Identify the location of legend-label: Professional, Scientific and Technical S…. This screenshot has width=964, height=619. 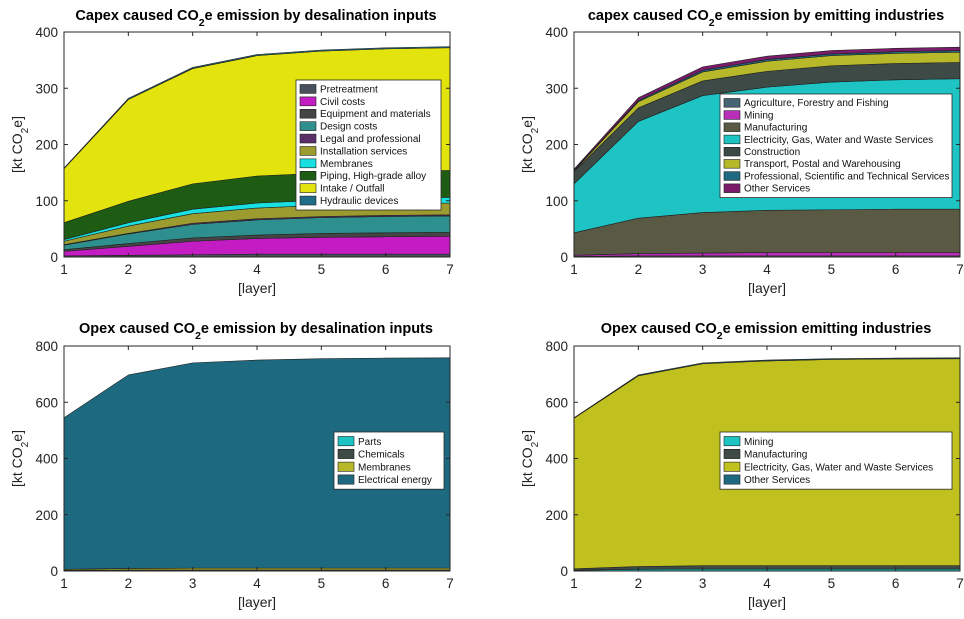
(846, 176).